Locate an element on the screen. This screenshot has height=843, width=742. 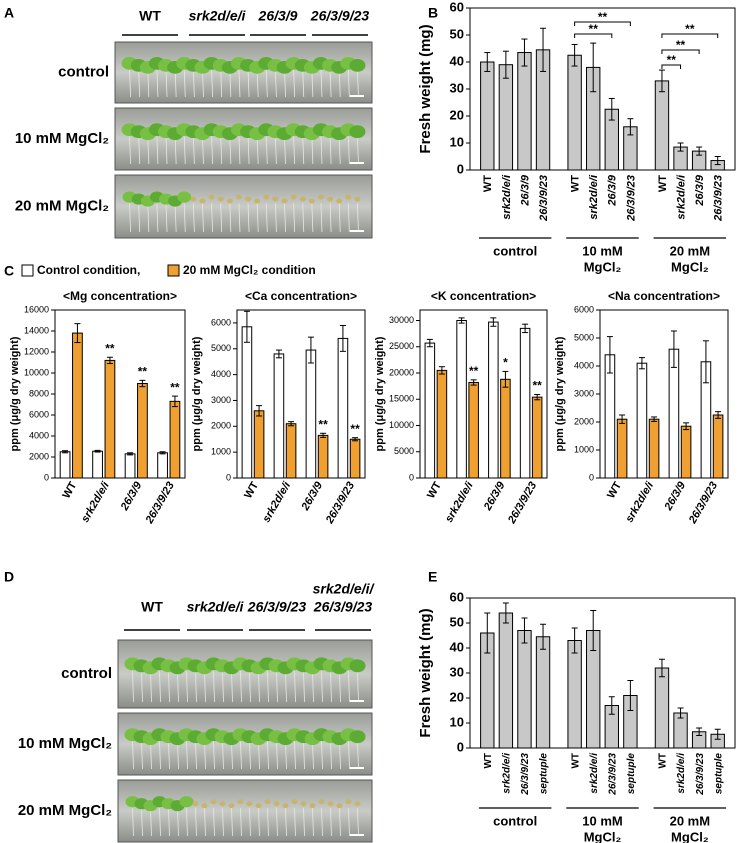
plot-frame is located at coordinates (301, 394).